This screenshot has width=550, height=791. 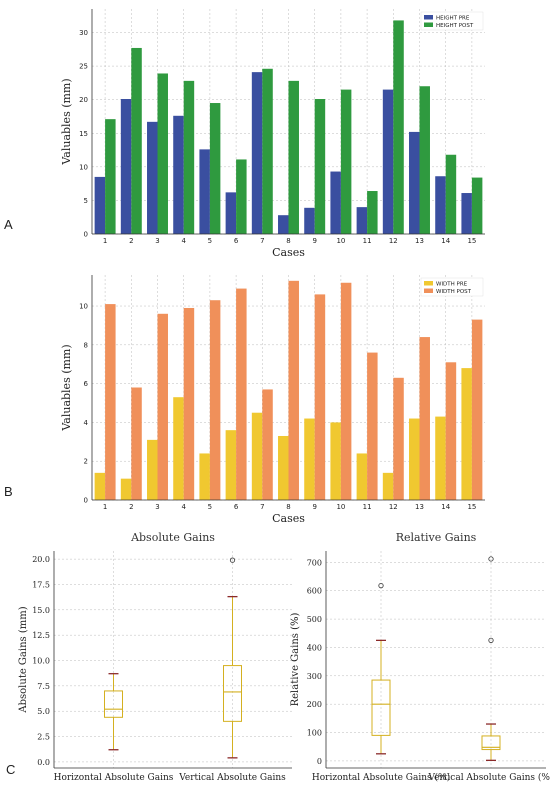 I want to click on y-axis-title: Absolute Gains (mm), so click(x=23, y=659).